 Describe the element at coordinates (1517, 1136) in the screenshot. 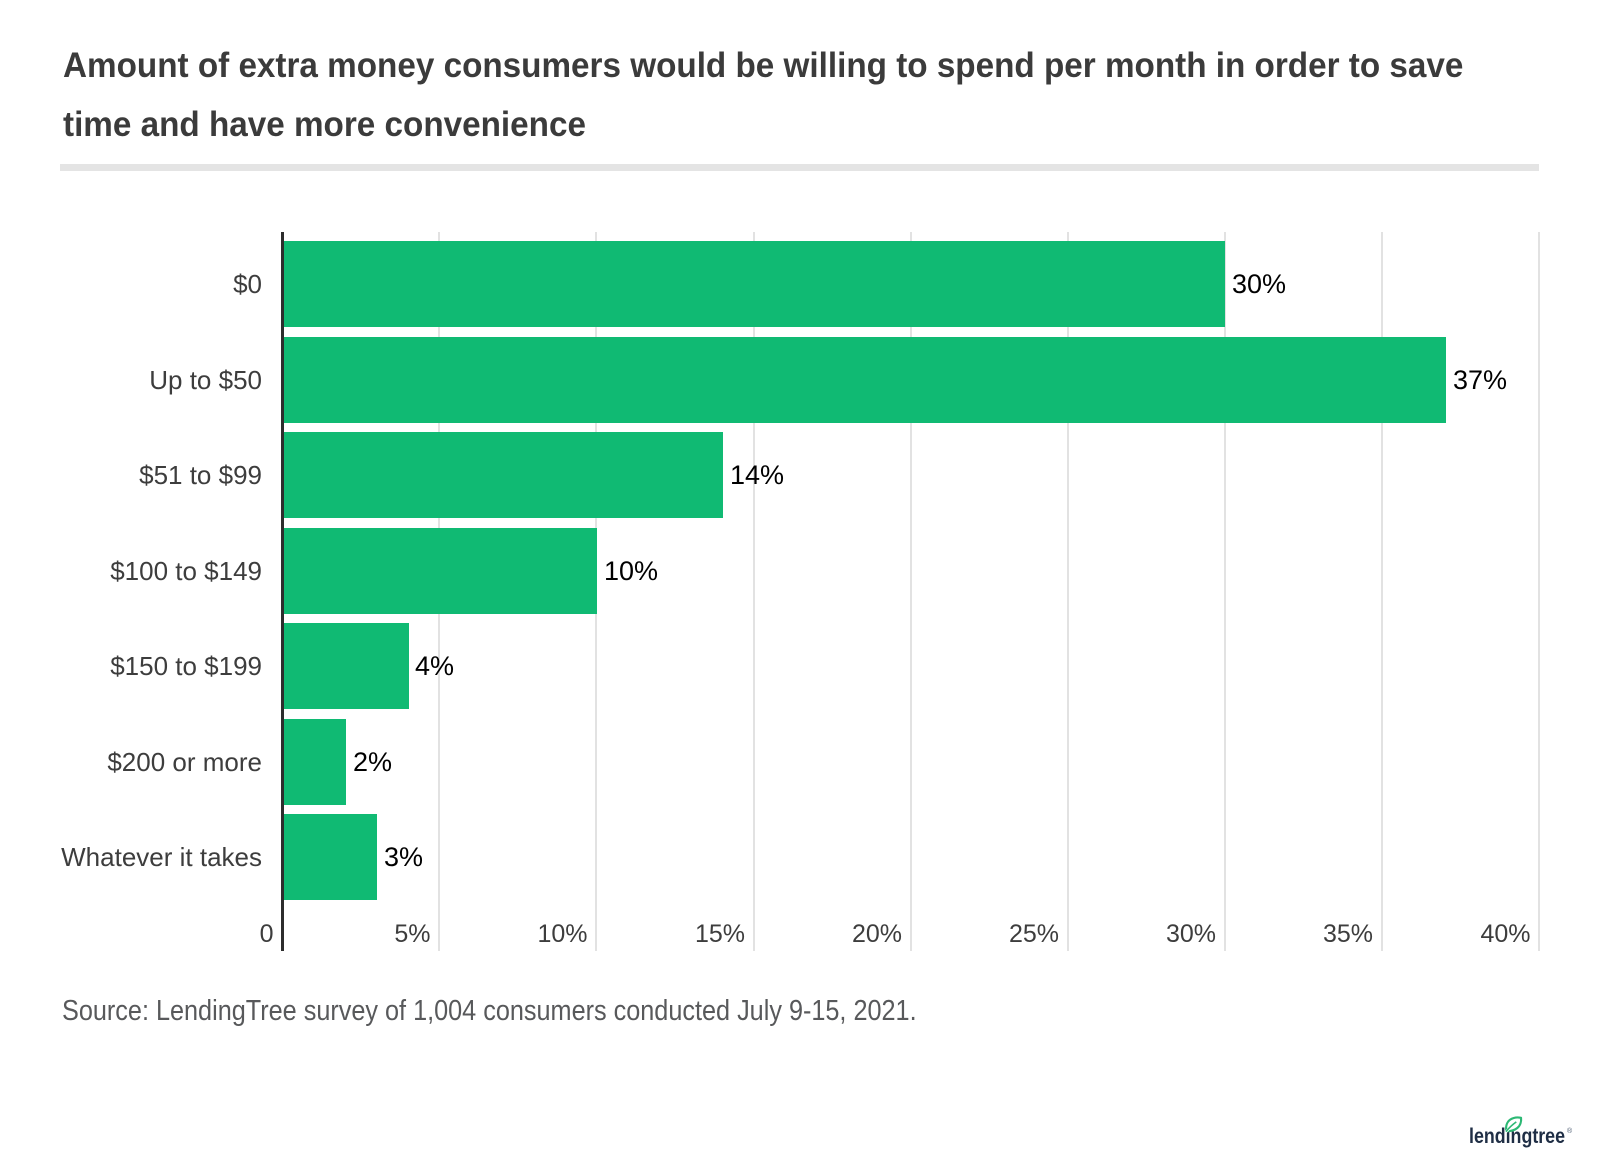

I see `svg-text: lendingtree` at that location.